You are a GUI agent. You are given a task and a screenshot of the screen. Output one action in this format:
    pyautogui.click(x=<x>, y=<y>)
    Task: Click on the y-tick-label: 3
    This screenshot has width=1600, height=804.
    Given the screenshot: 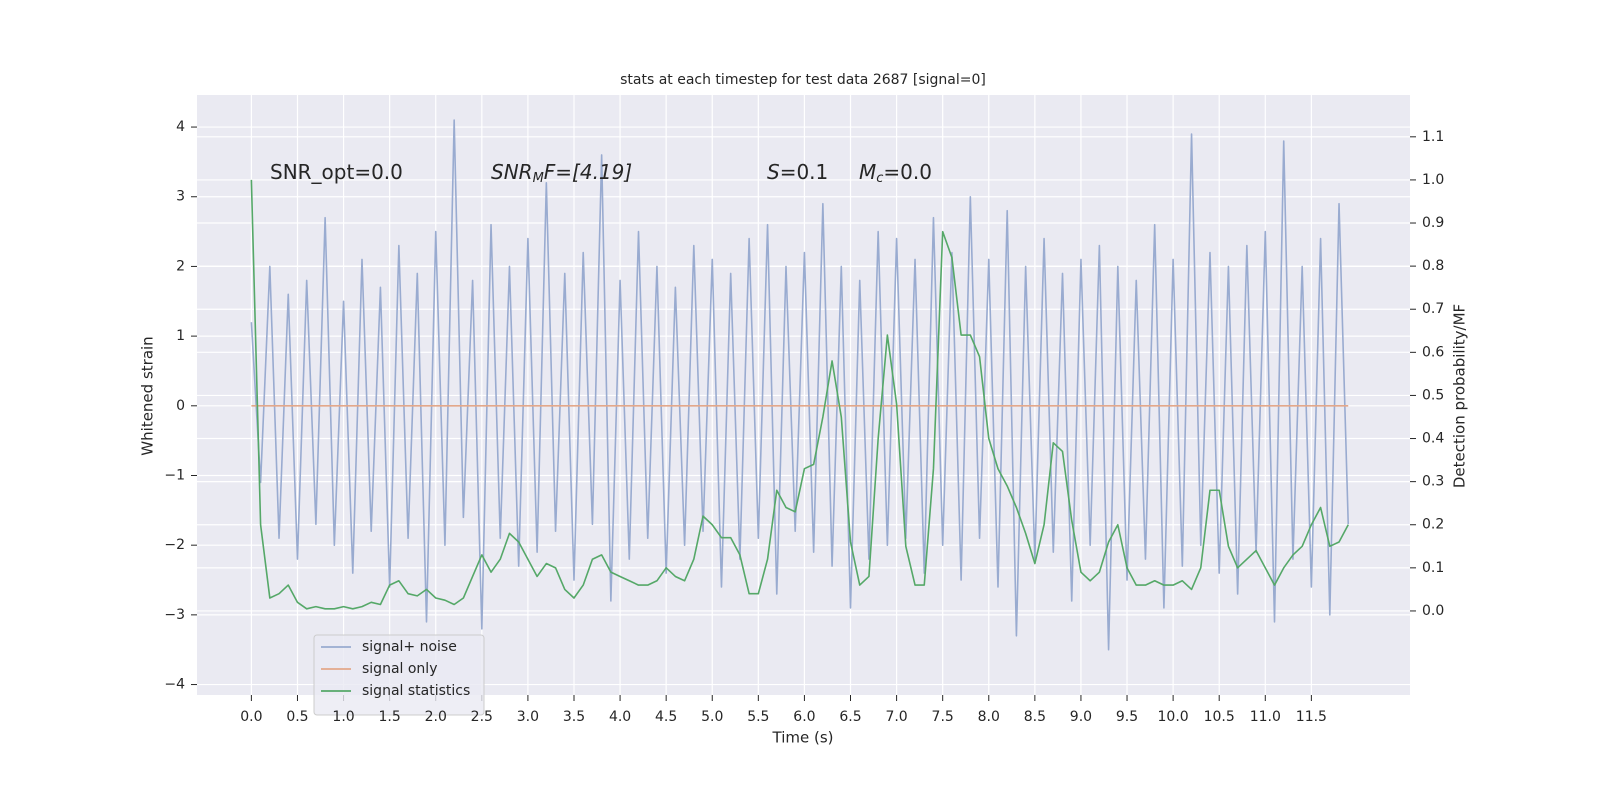 What is the action you would take?
    pyautogui.click(x=180, y=197)
    